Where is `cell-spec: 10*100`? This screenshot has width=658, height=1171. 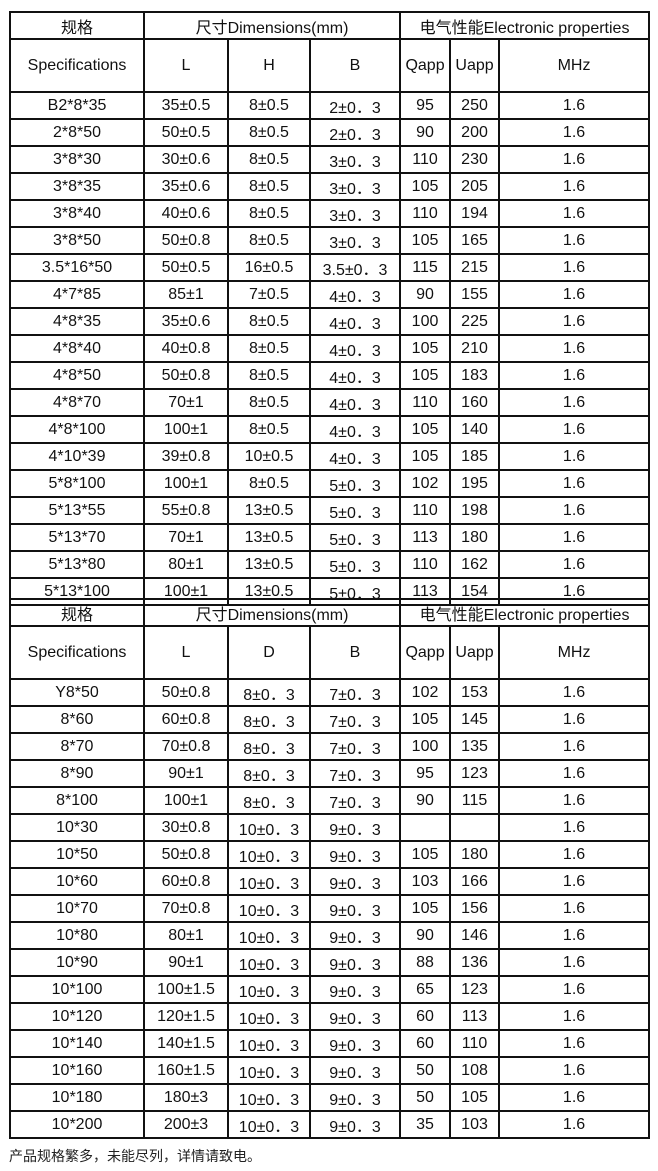 cell-spec: 10*100 is located at coordinates (77, 989).